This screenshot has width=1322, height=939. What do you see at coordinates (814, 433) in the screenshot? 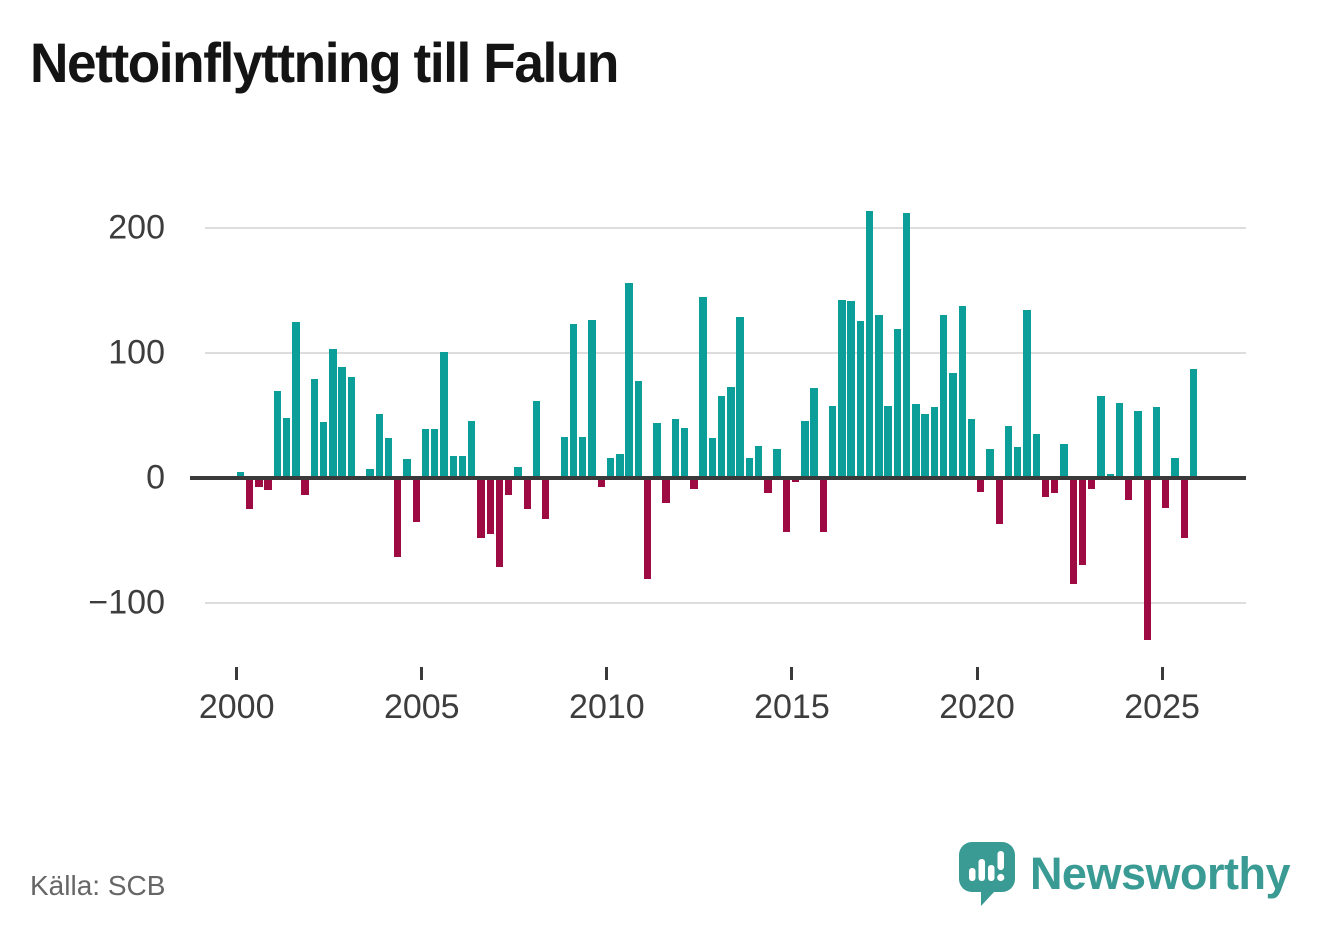
I see `bar-2015-q3` at bounding box center [814, 433].